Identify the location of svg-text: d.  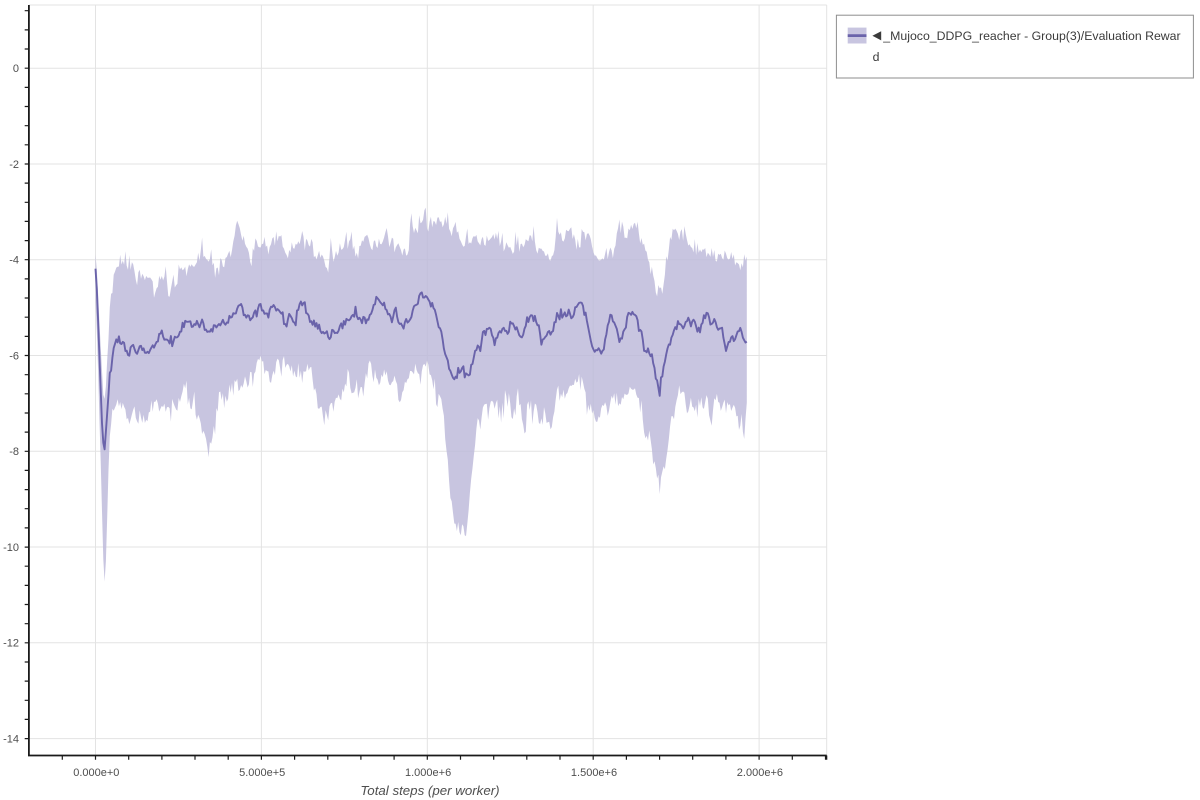
(876, 57).